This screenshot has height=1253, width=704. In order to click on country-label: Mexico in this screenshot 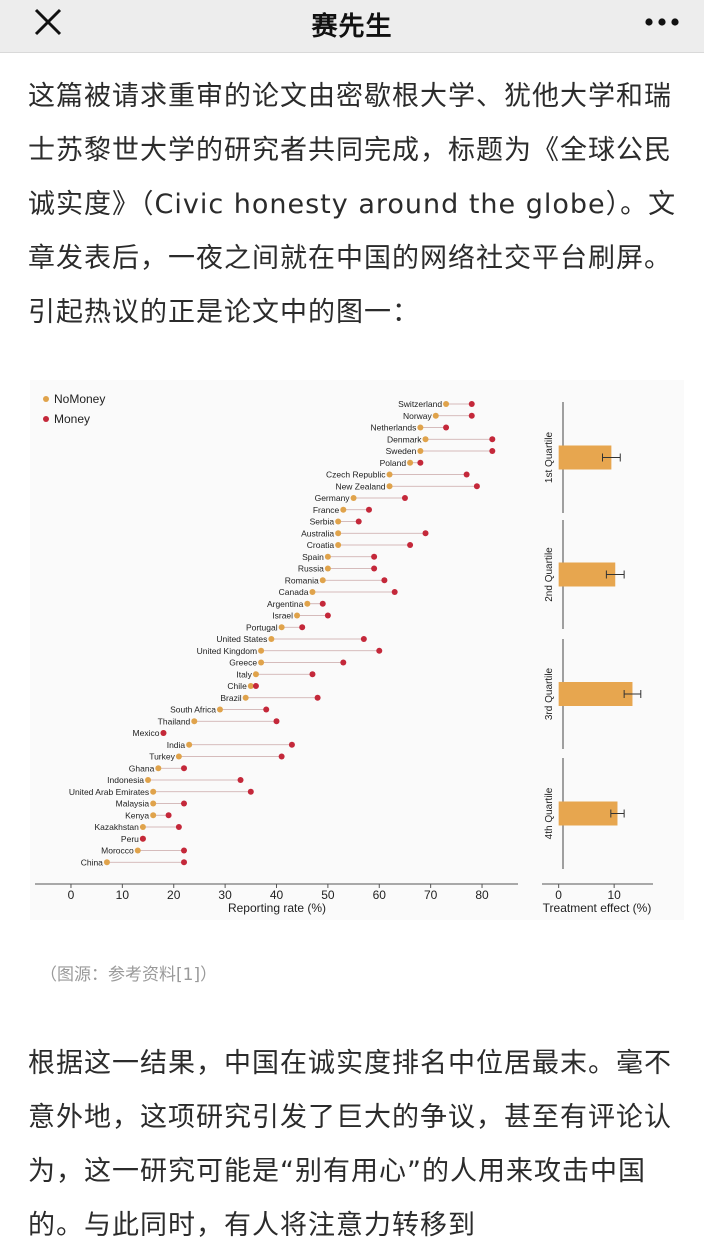, I will do `click(146, 733)`.